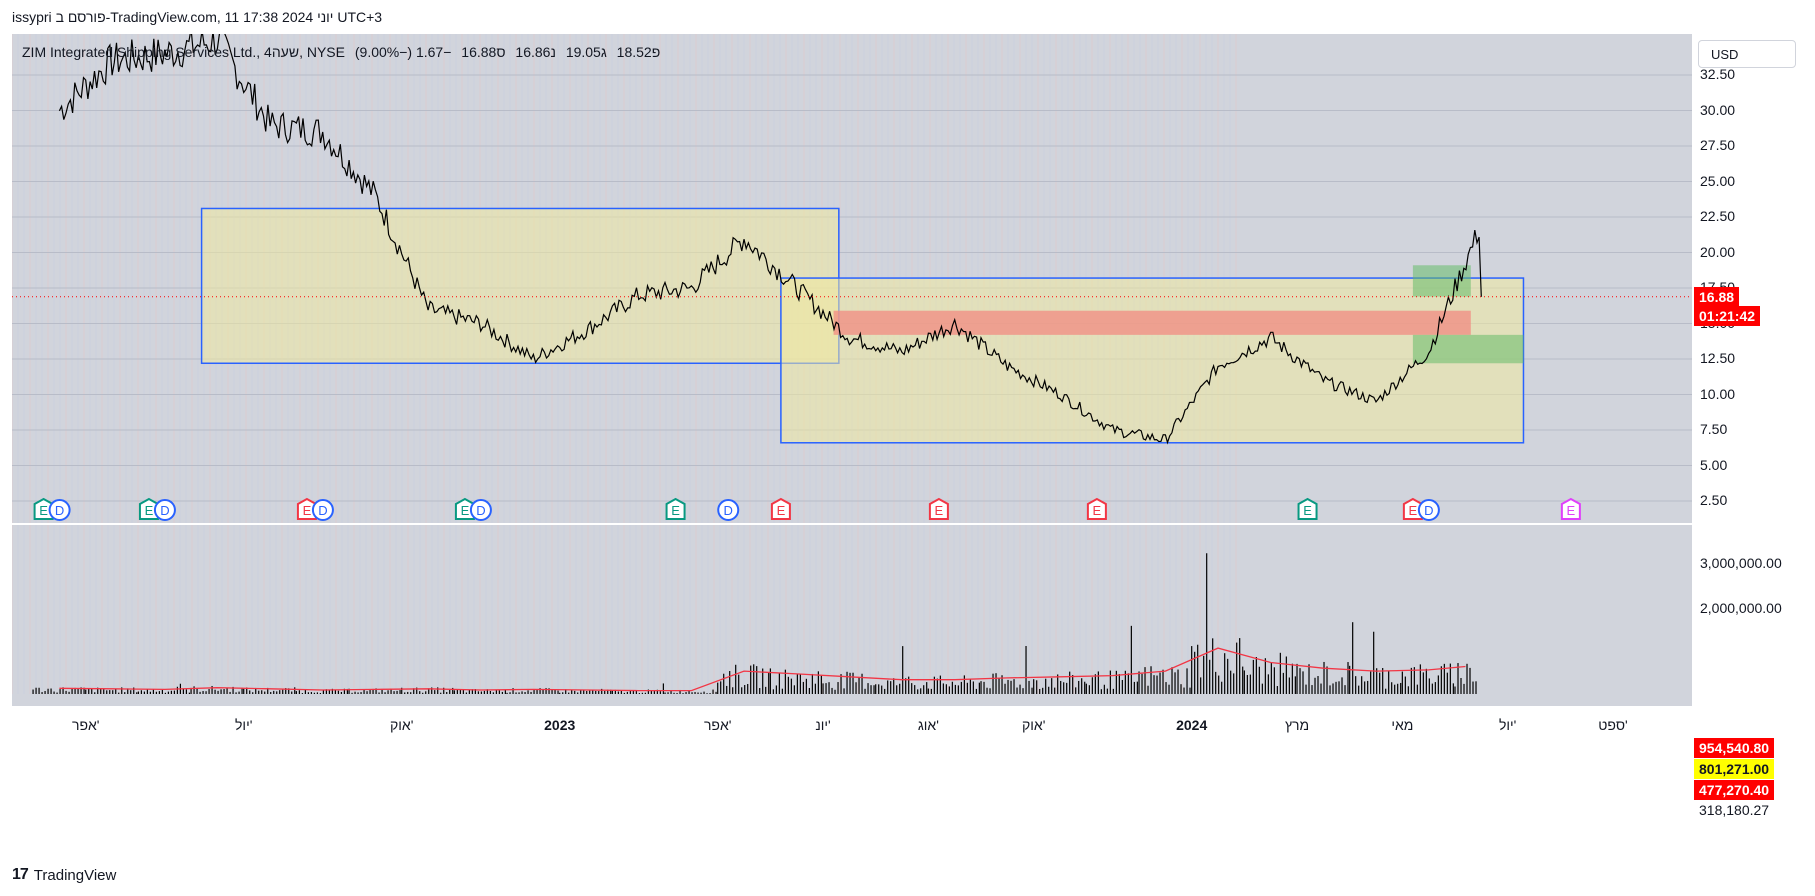 This screenshot has width=1815, height=896. I want to click on event-marker-D-15: D, so click(1428, 510).